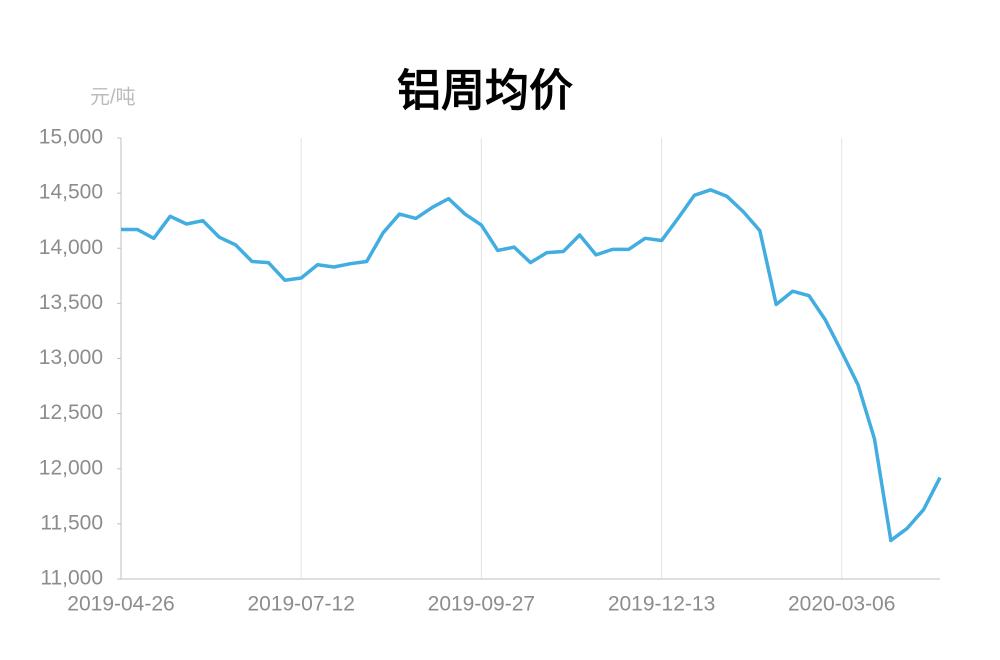 This screenshot has height=660, width=1000. Describe the element at coordinates (71, 412) in the screenshot. I see `y-tick-label: 12,500` at that location.